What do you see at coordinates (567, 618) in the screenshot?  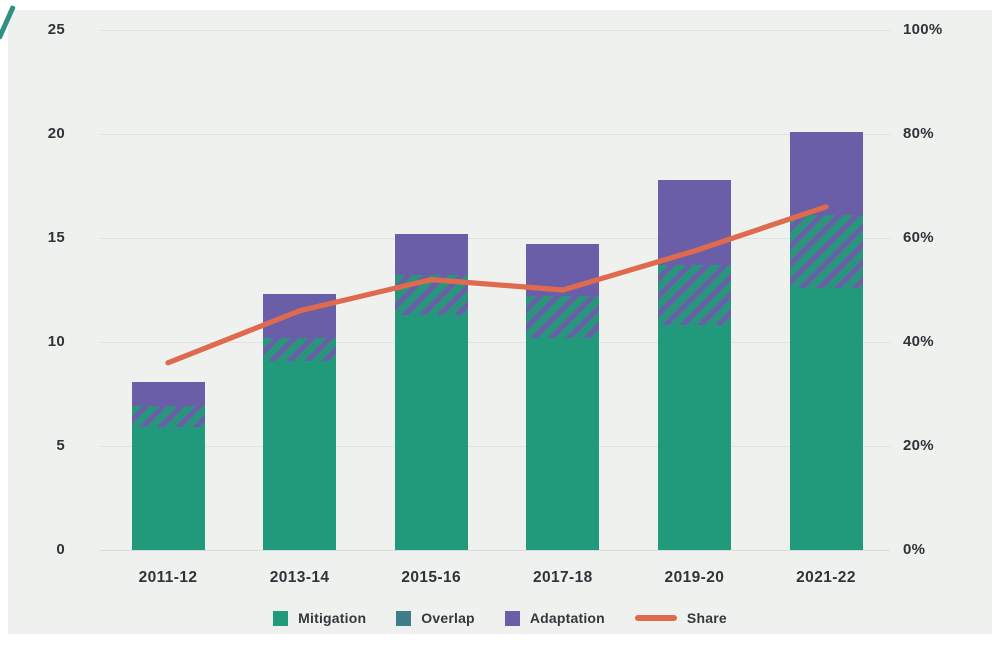 I see `legend-label: Adaptation` at bounding box center [567, 618].